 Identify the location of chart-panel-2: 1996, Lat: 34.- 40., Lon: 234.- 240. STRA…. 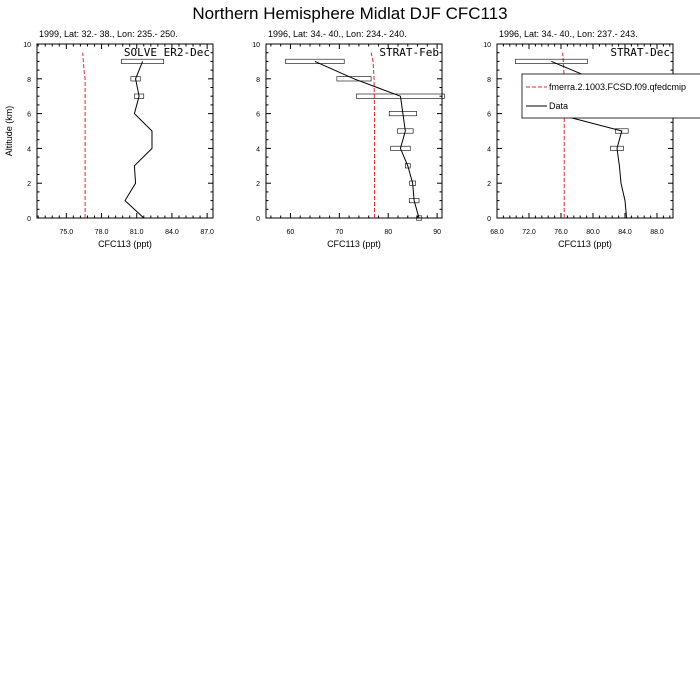
(348, 139).